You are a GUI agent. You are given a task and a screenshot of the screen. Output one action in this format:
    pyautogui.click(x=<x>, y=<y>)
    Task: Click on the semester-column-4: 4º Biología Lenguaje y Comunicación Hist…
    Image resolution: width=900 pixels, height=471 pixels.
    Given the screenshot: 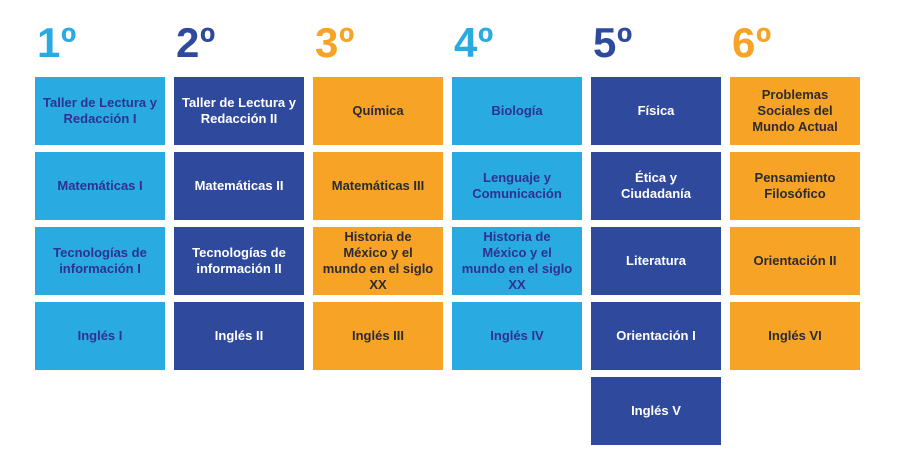 What is the action you would take?
    pyautogui.click(x=517, y=230)
    